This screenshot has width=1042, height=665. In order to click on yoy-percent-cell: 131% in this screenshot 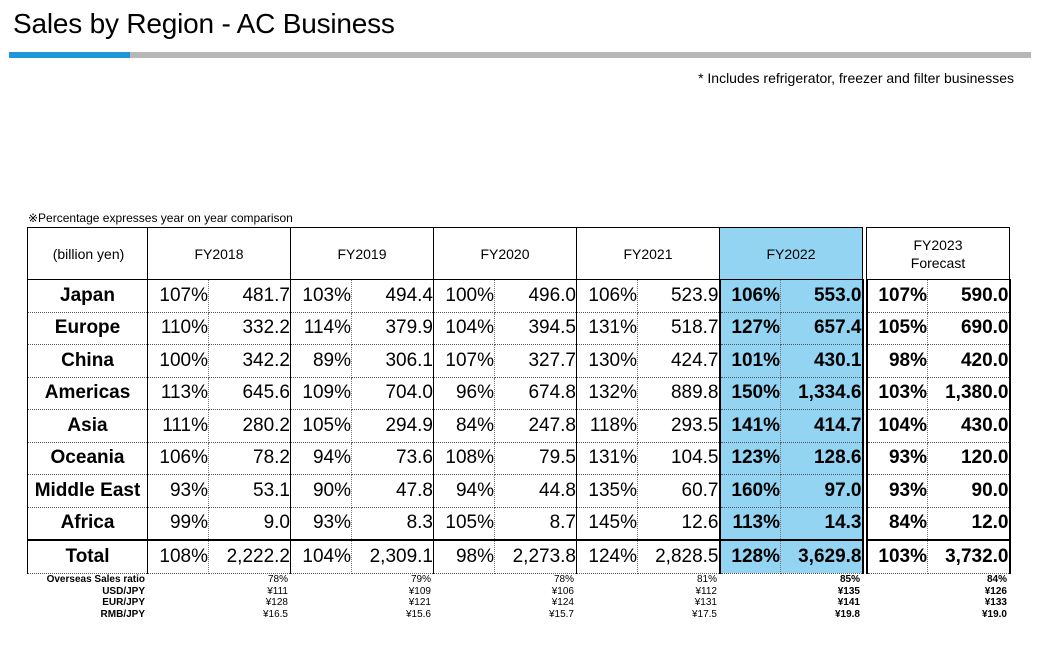, I will do `click(607, 458)`.